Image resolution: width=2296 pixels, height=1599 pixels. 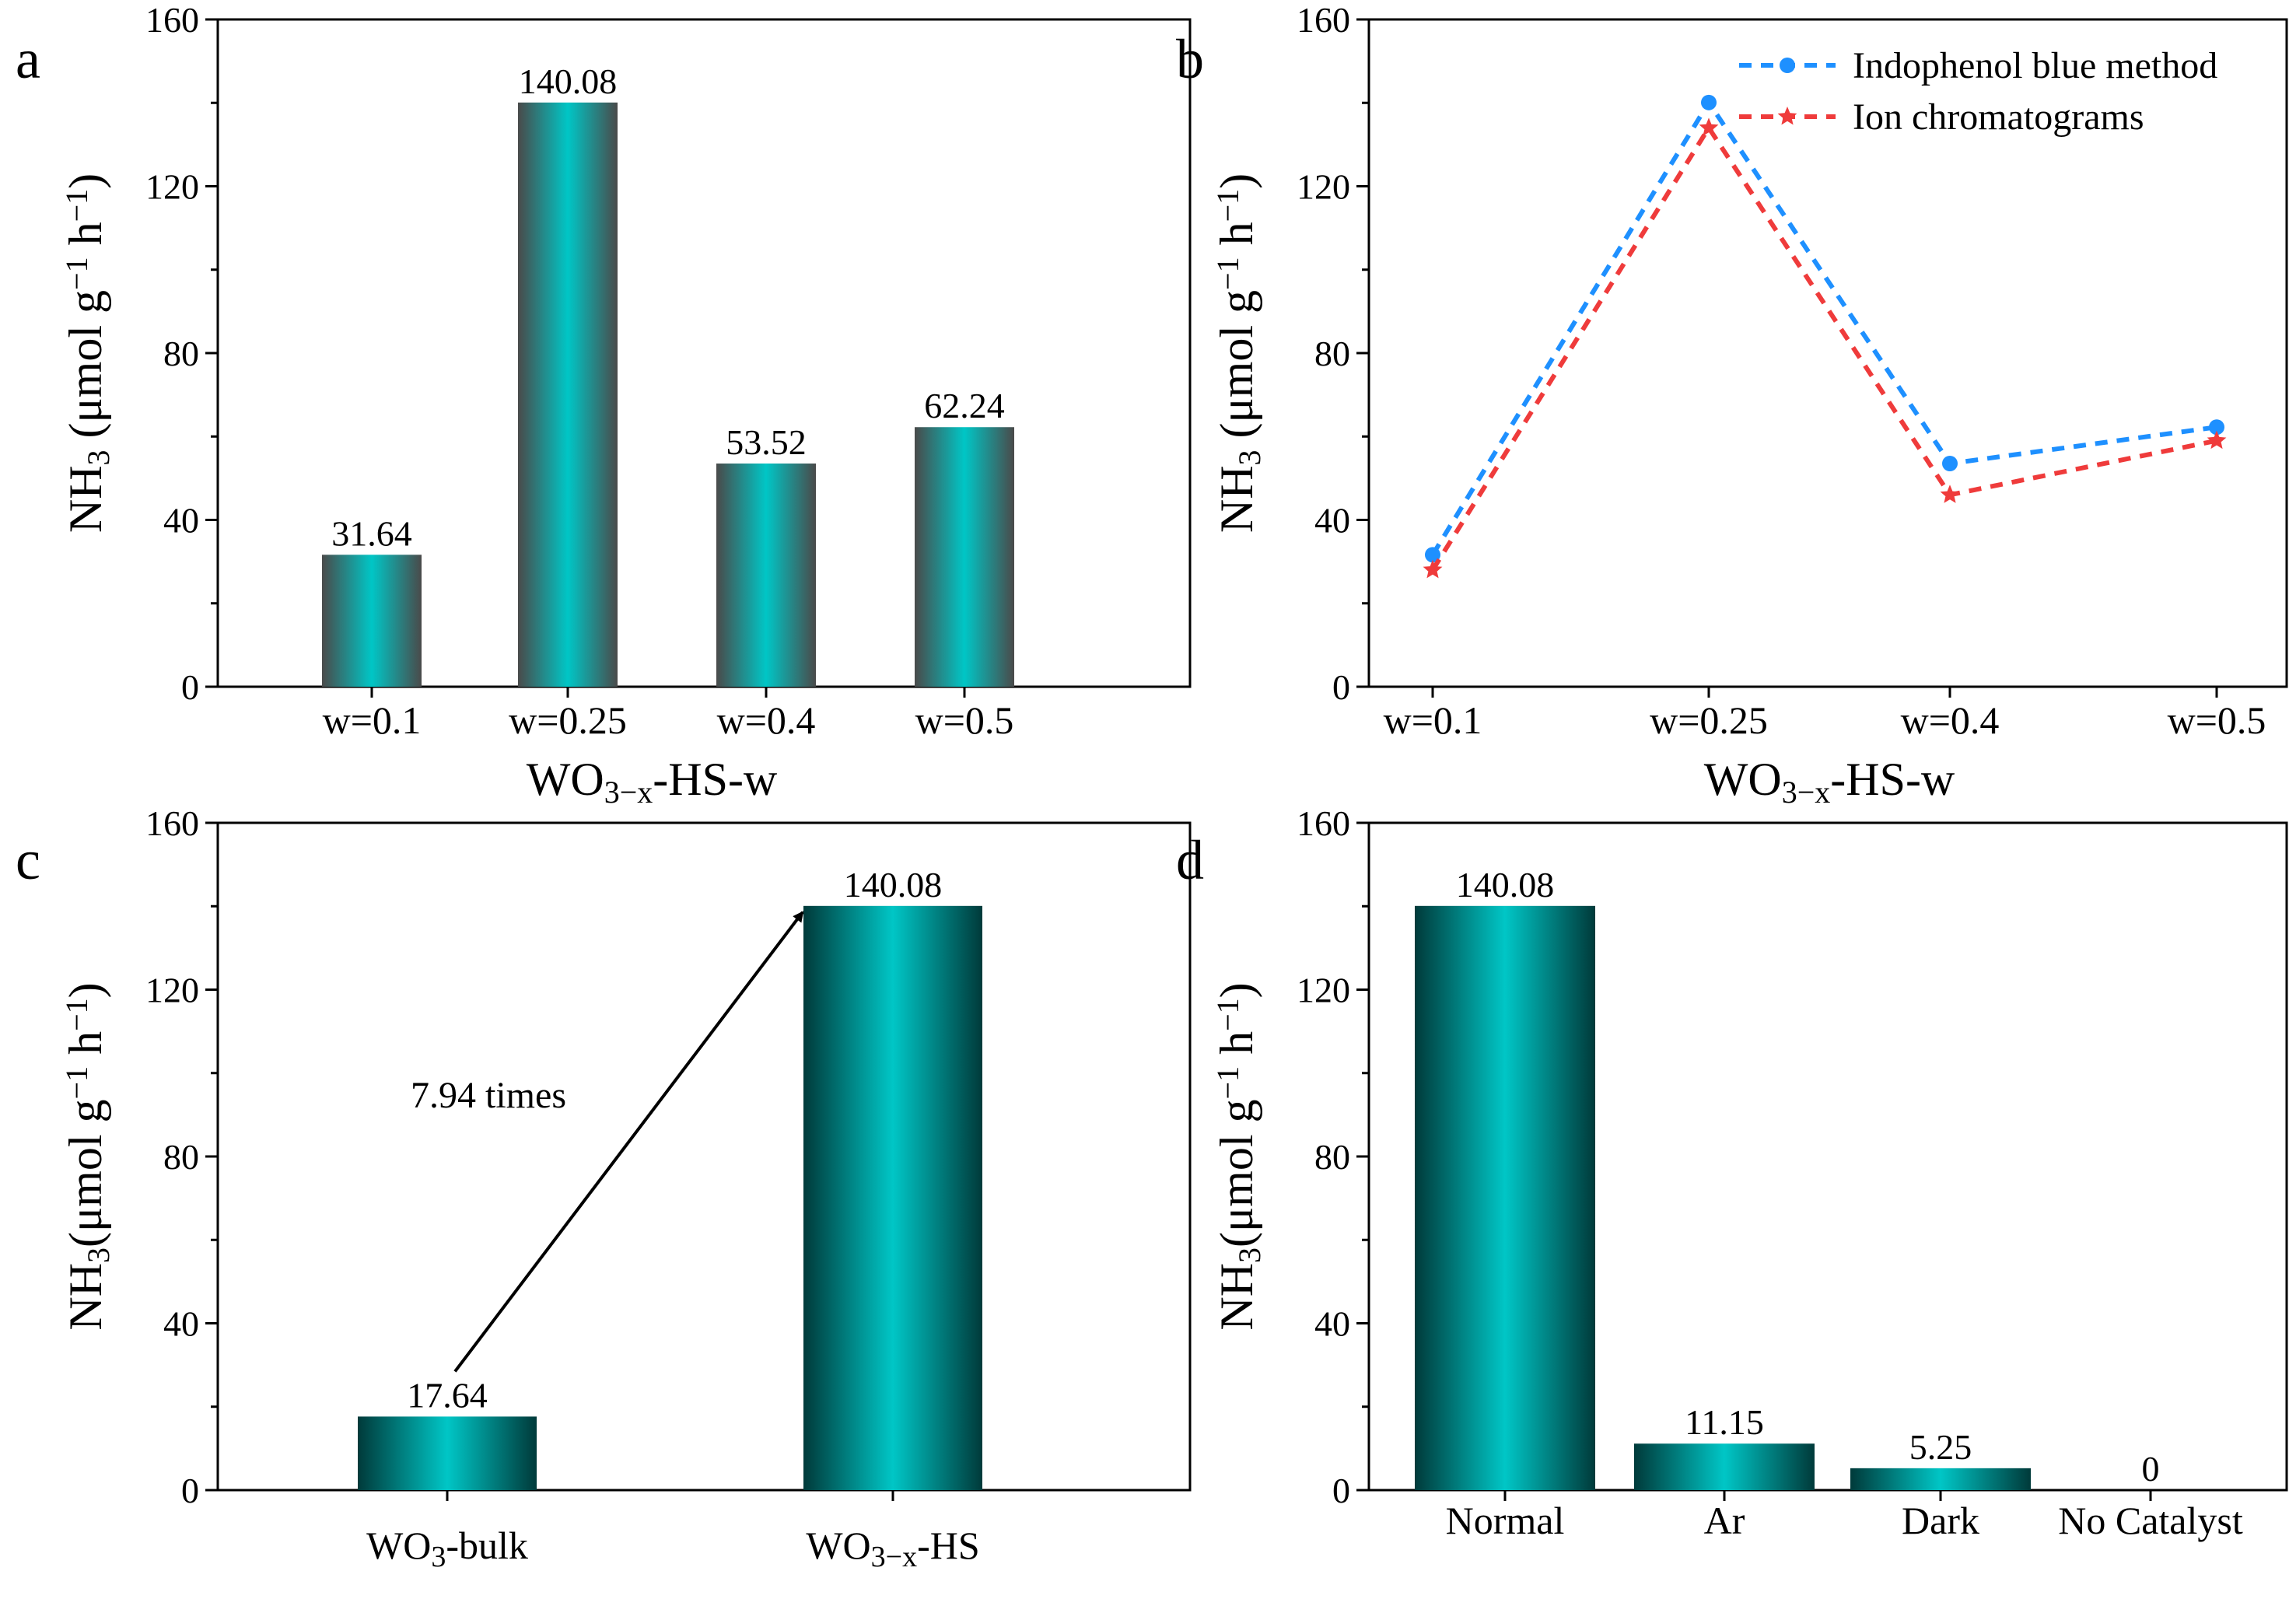 I want to click on panel-c-yticks: 0 40 80 120 160, so click(x=181, y=1156).